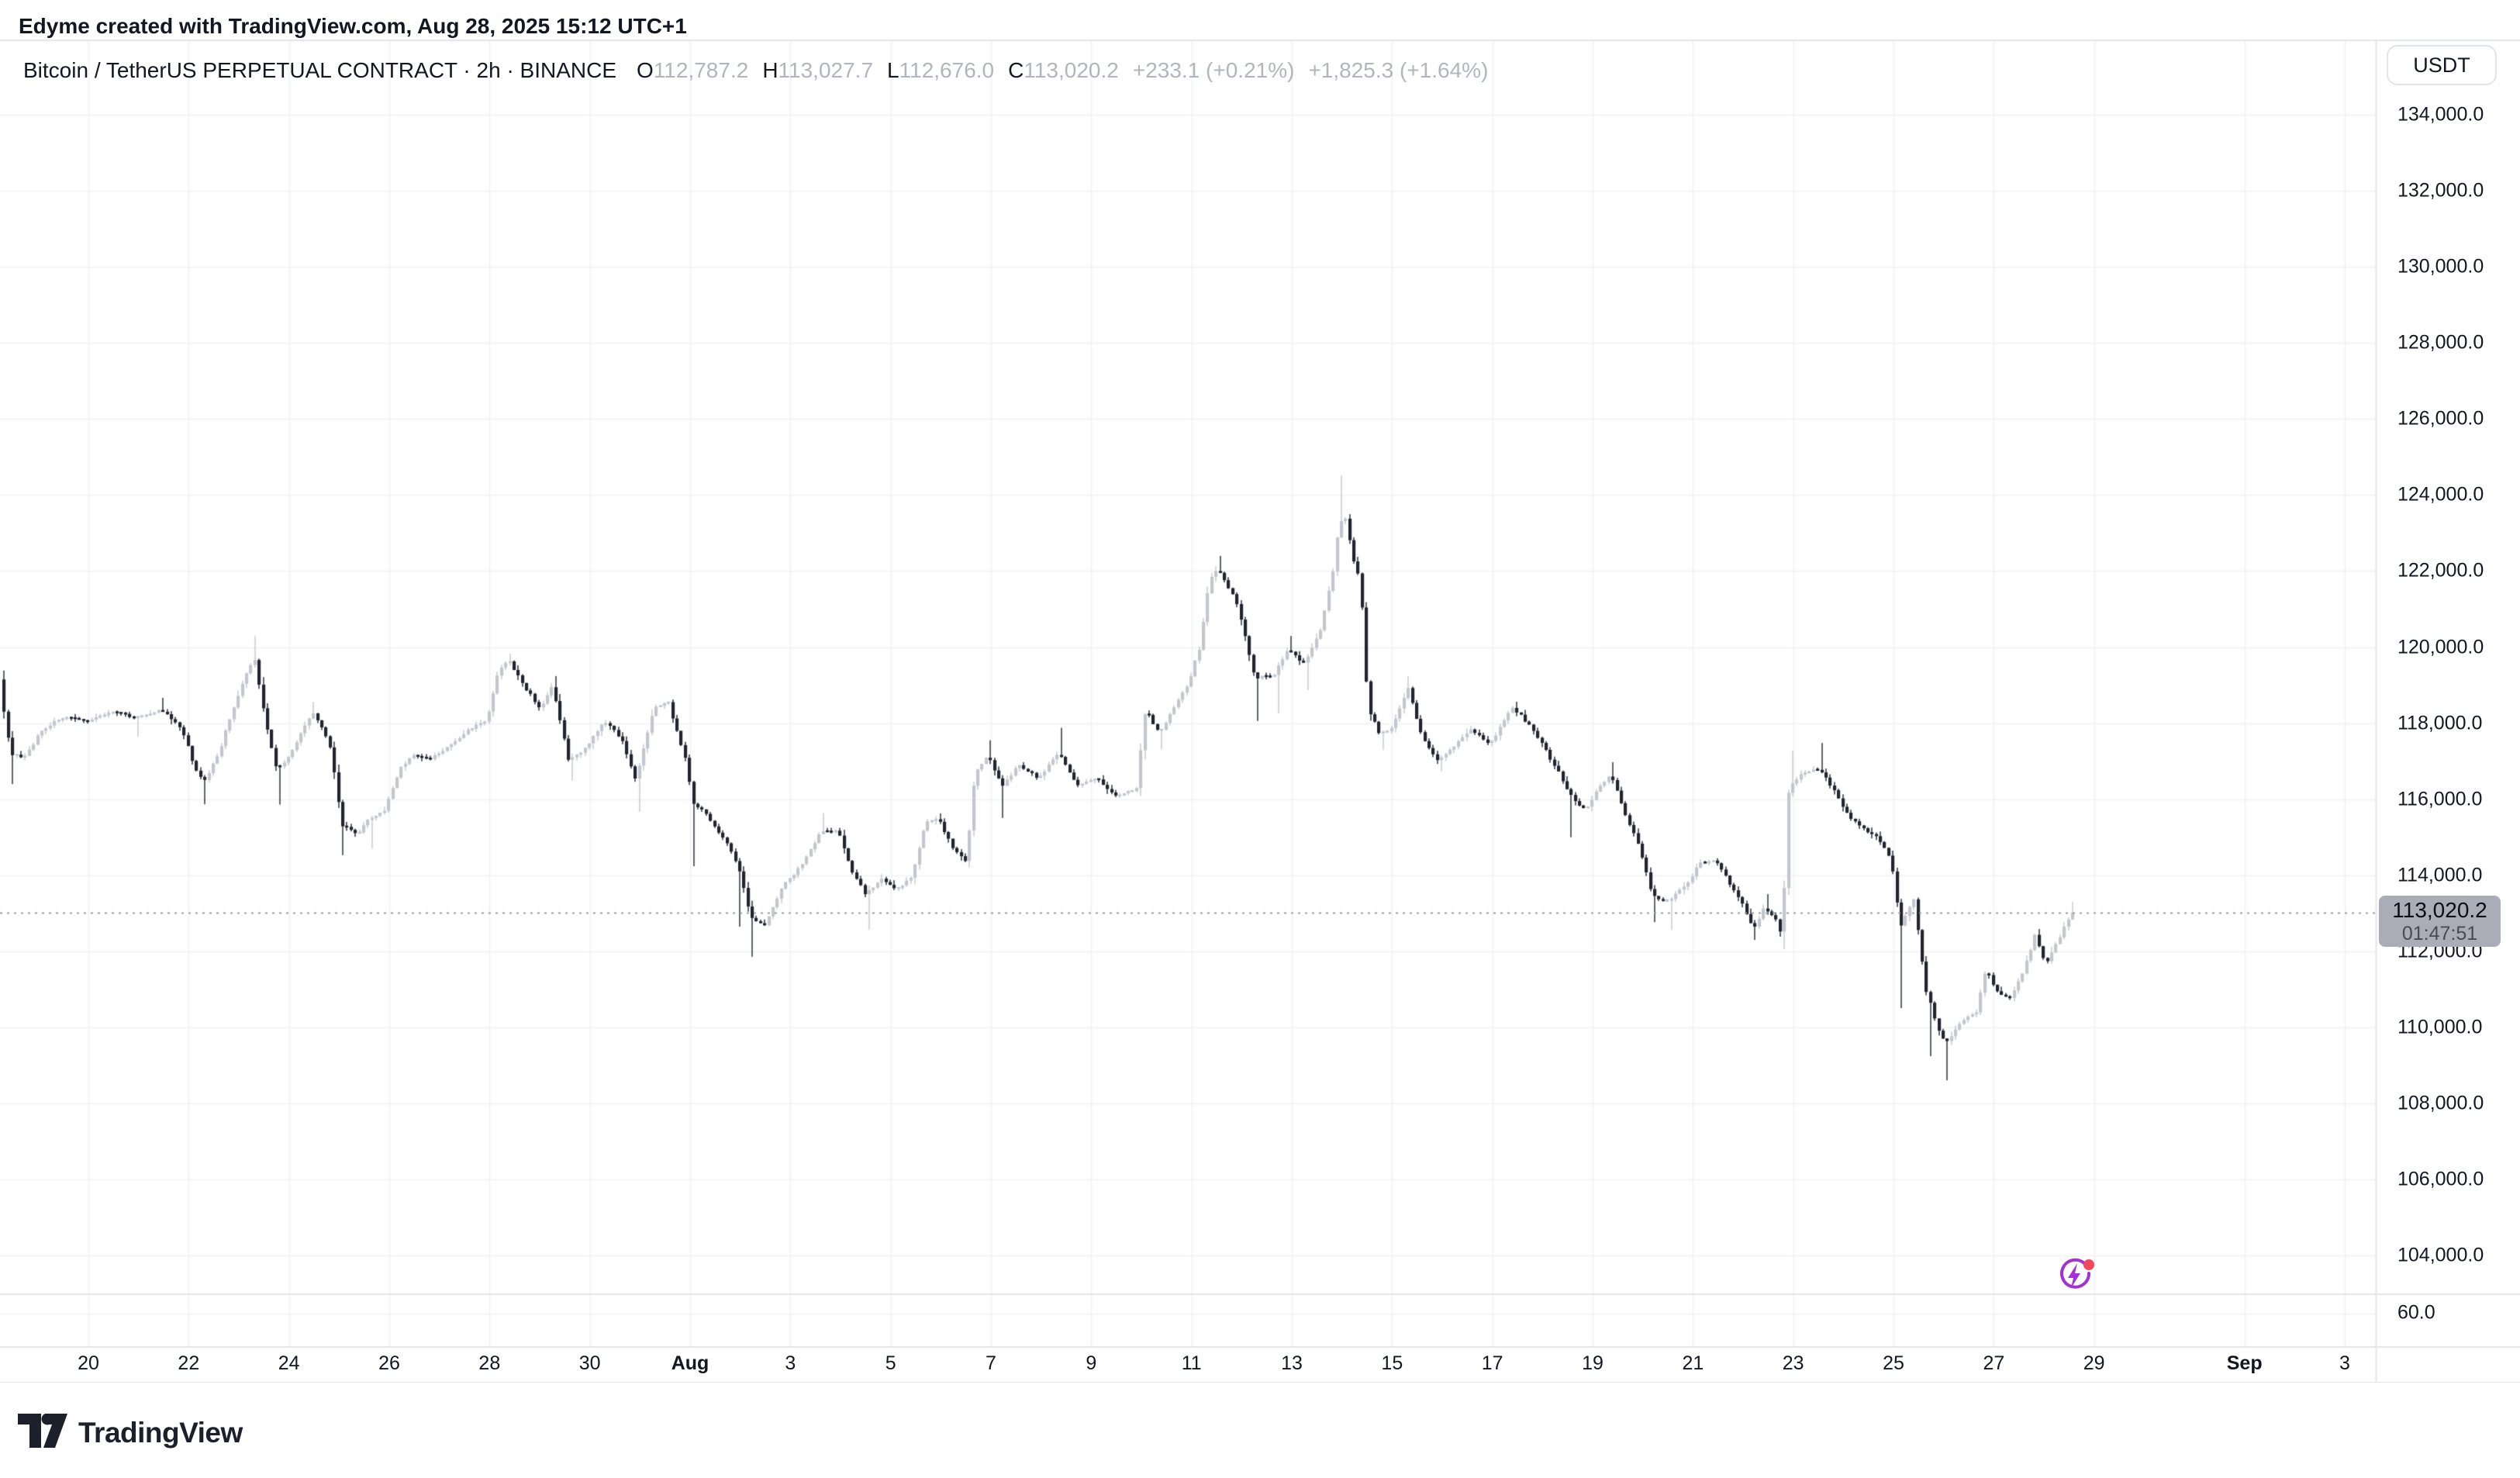 This screenshot has height=1478, width=2520. What do you see at coordinates (2440, 495) in the screenshot?
I see `price-tick-label: 124,000.0` at bounding box center [2440, 495].